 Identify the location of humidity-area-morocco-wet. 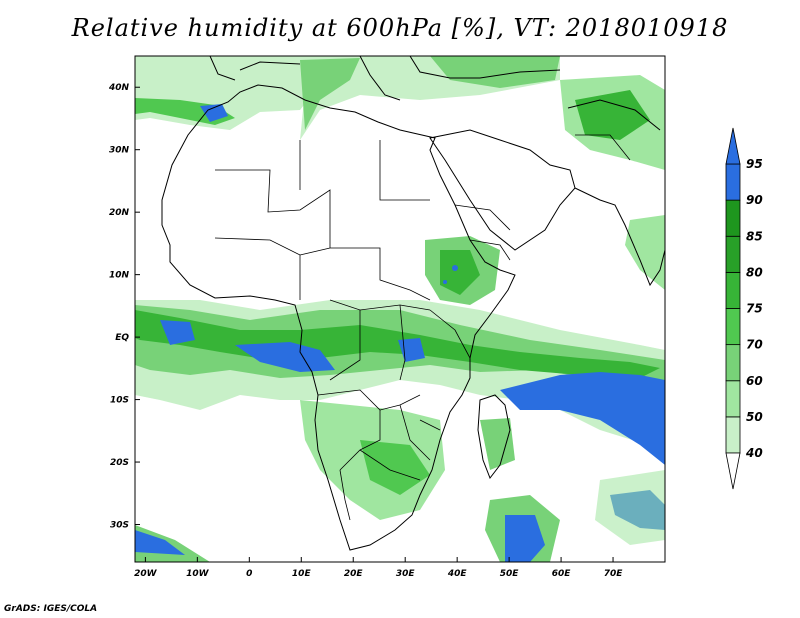
(214, 113).